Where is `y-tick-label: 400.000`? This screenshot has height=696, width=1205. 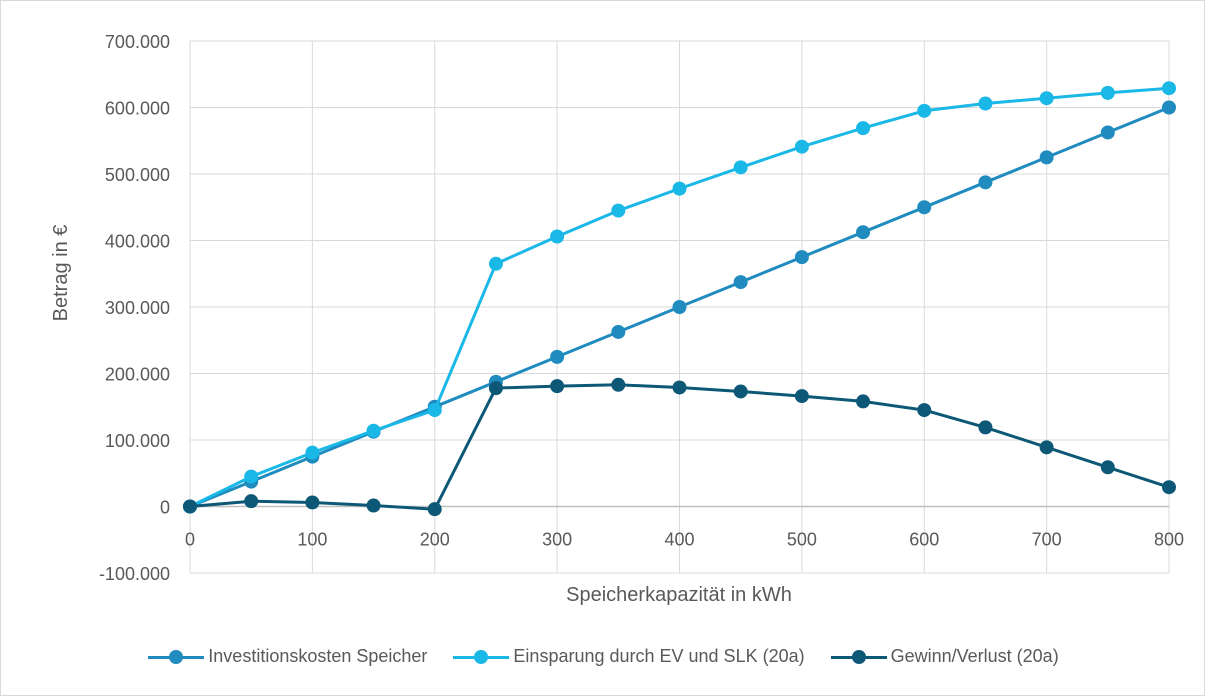
y-tick-label: 400.000 is located at coordinates (137, 242).